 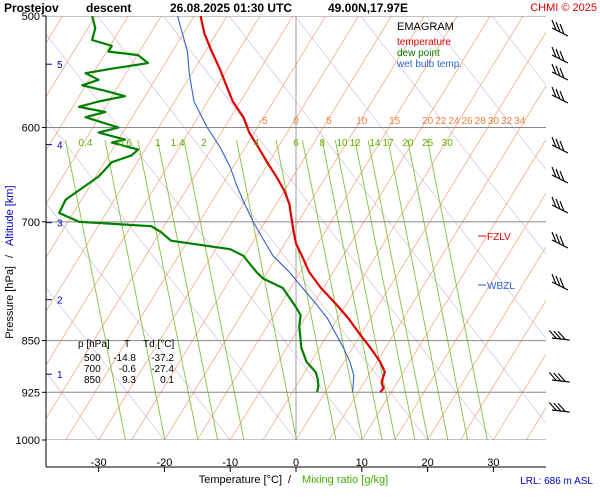 I want to click on isotherm-label: 20, so click(x=428, y=121).